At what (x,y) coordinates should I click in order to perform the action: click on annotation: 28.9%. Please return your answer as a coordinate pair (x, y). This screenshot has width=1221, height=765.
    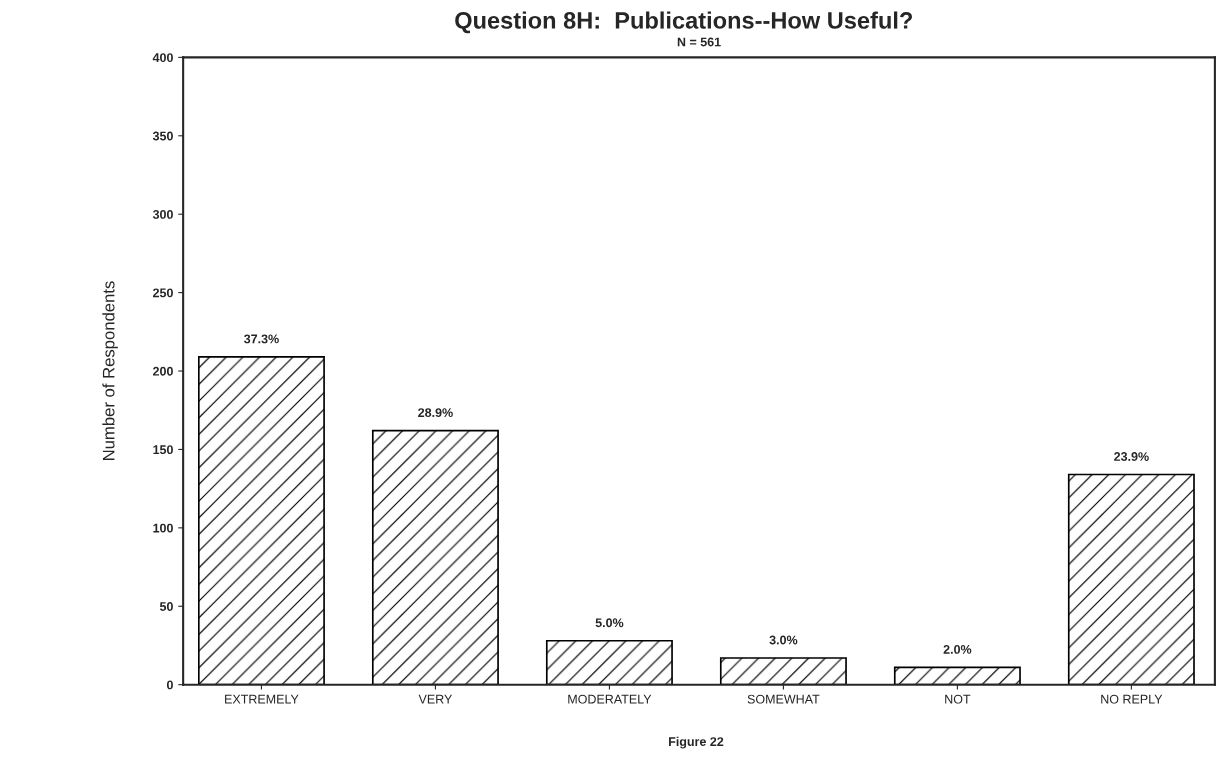
    Looking at the image, I should click on (435, 413).